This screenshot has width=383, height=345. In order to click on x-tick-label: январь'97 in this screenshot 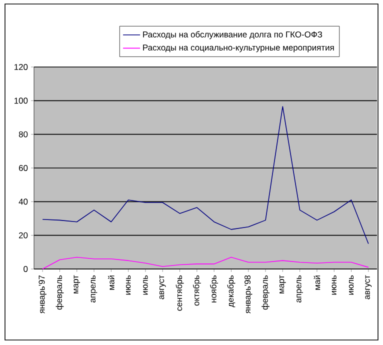, I will do `click(42, 294)`.